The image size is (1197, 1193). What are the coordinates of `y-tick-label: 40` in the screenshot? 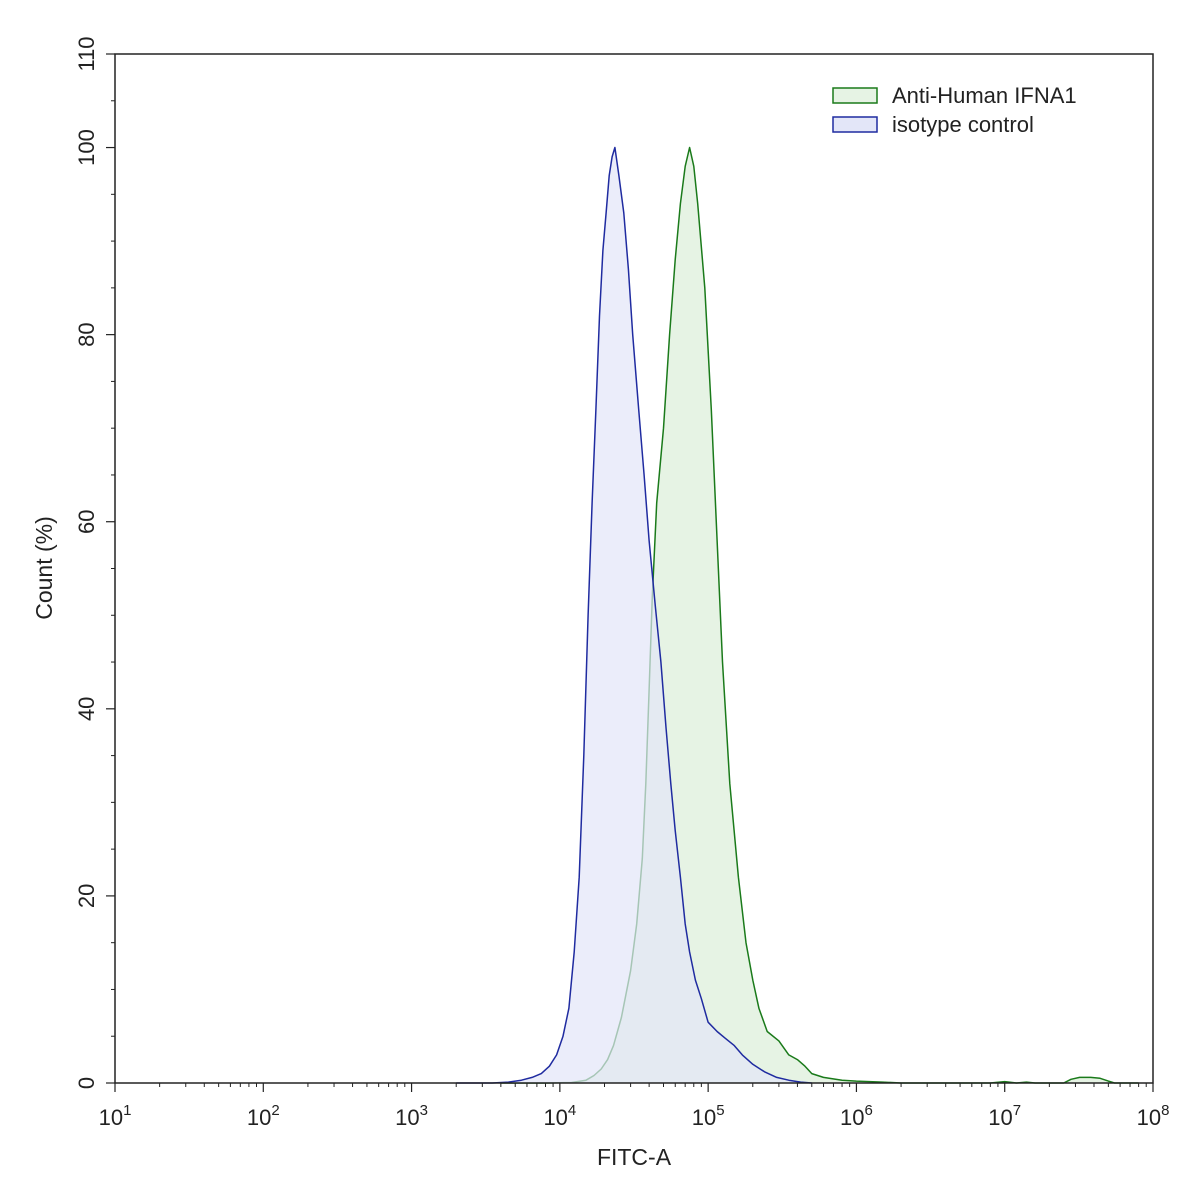 It's located at (86, 709).